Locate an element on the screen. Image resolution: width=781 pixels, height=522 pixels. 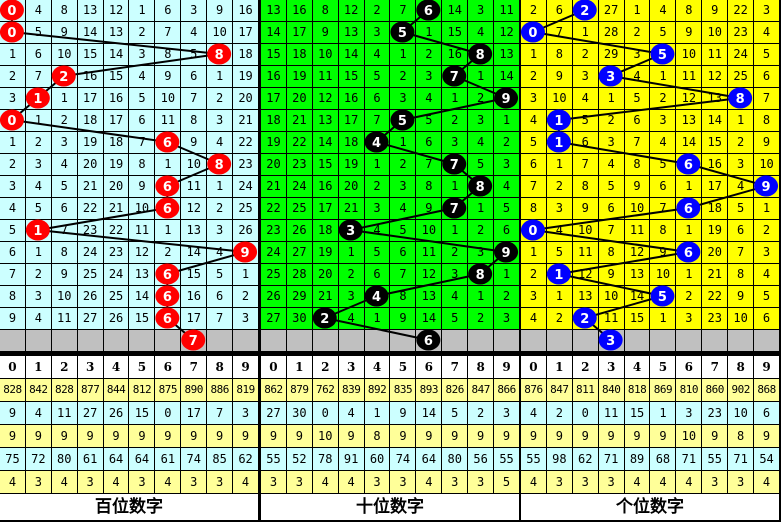
stat-cell: 85 is located at coordinates (220, 459).